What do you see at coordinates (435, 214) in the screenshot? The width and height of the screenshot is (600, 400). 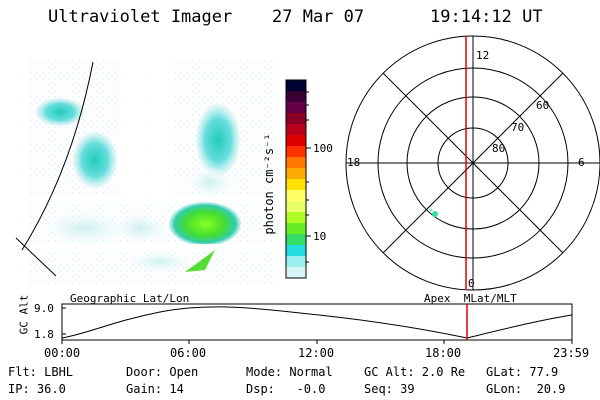 I see `aurora-point` at bounding box center [435, 214].